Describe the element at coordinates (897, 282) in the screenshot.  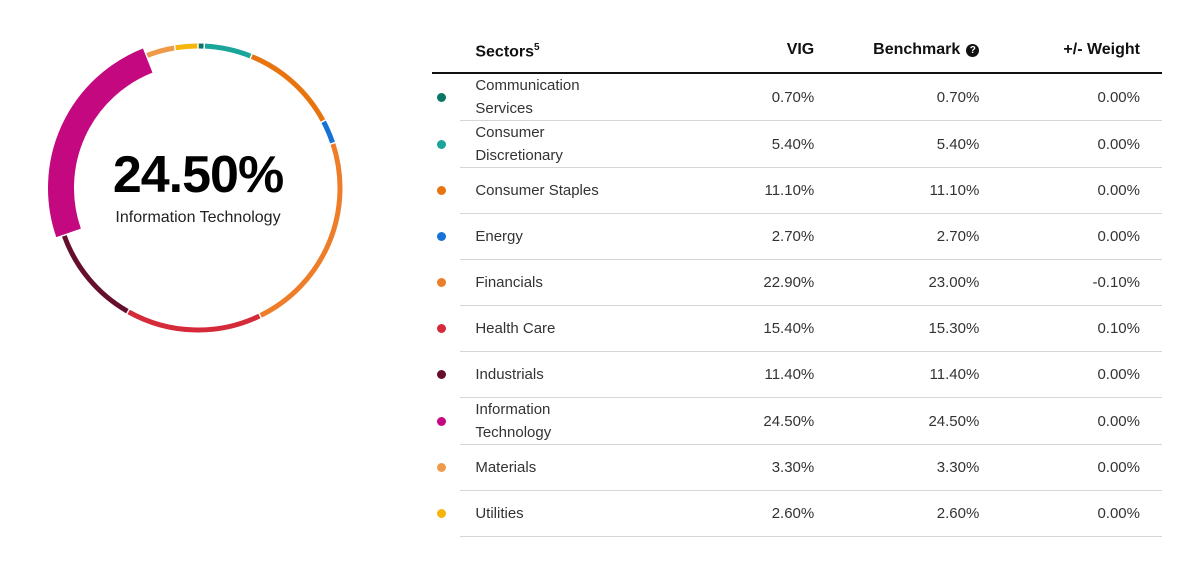
I see `benchmark-value: 23.00%` at that location.